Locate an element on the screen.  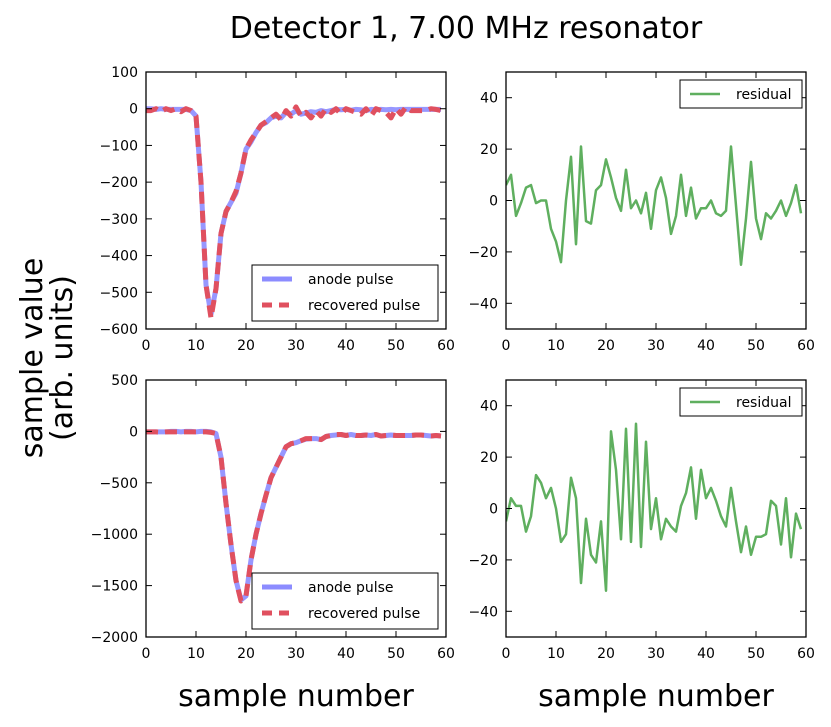
x-axis-label-right: sample number is located at coordinates (656, 696).